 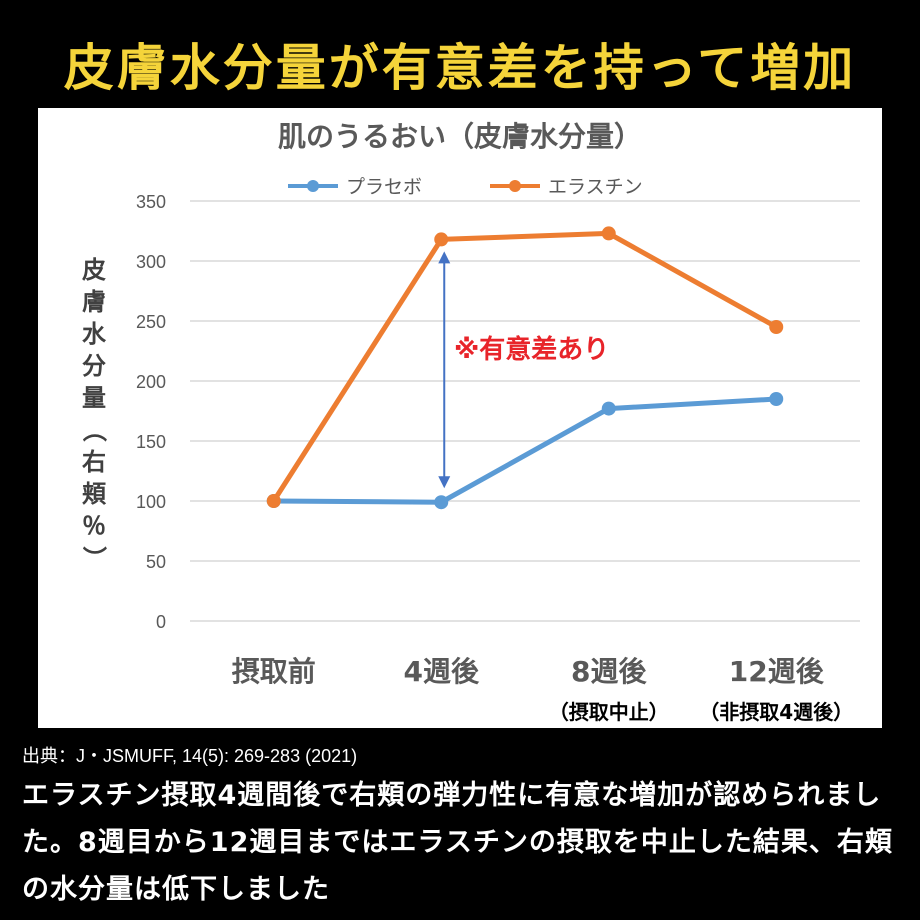 I want to click on y-axis-label-char-6: （, so click(x=94, y=430).